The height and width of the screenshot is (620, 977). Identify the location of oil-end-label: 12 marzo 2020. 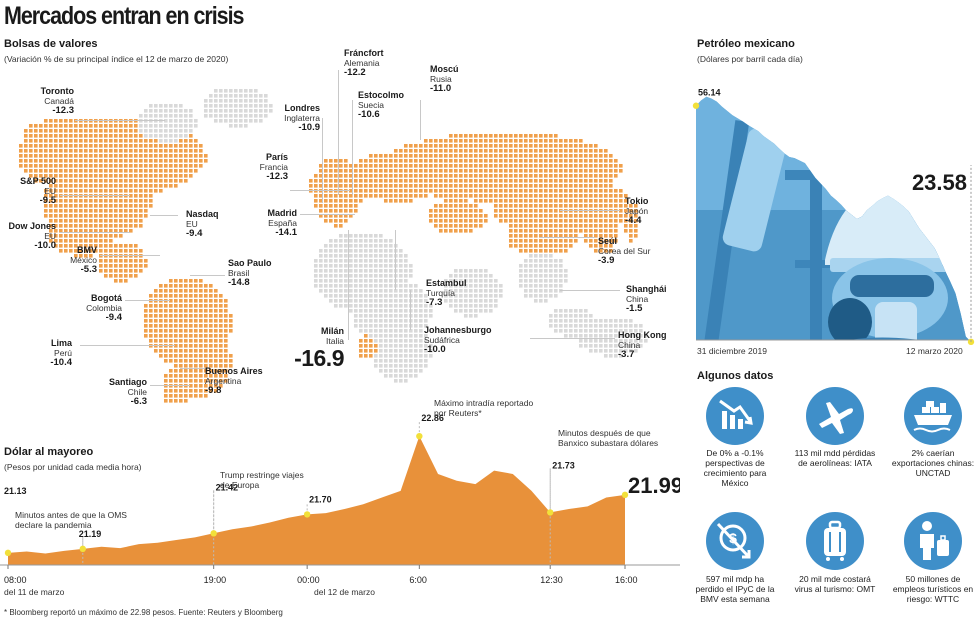
(934, 351).